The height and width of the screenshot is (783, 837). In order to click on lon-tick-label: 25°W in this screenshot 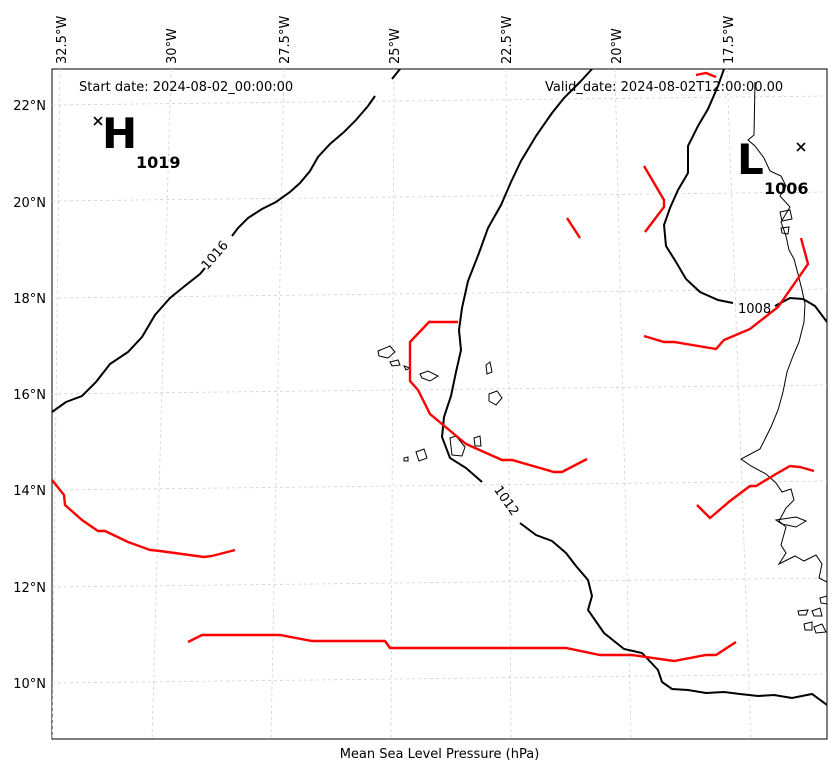, I will do `click(395, 46)`.